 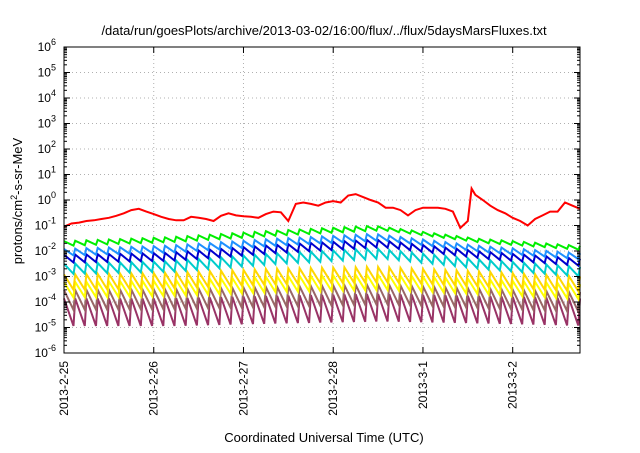 I want to click on y-tick-label: 10³, so click(x=47, y=122).